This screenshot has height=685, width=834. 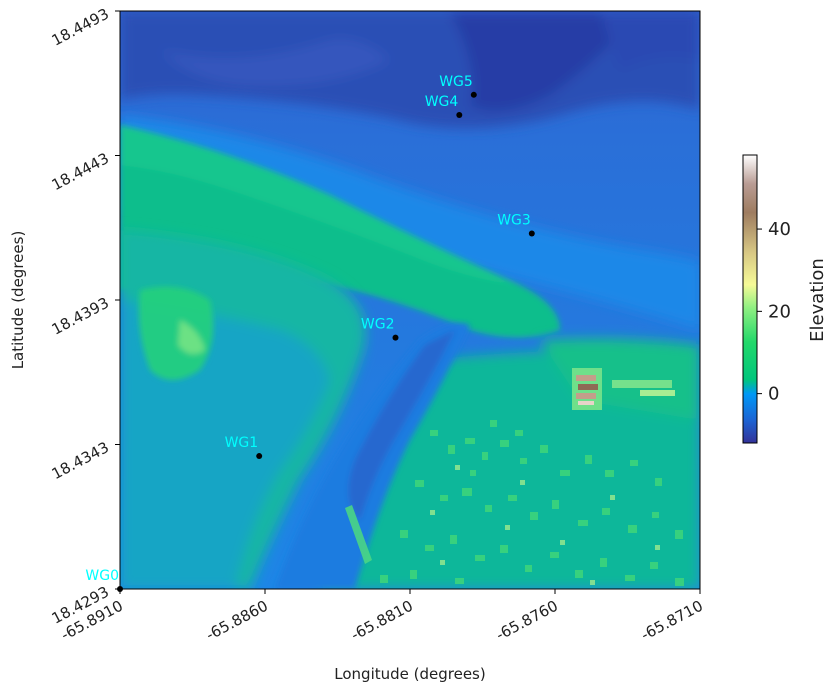 I want to click on x-tick-label: -65.8760, so click(x=527, y=621).